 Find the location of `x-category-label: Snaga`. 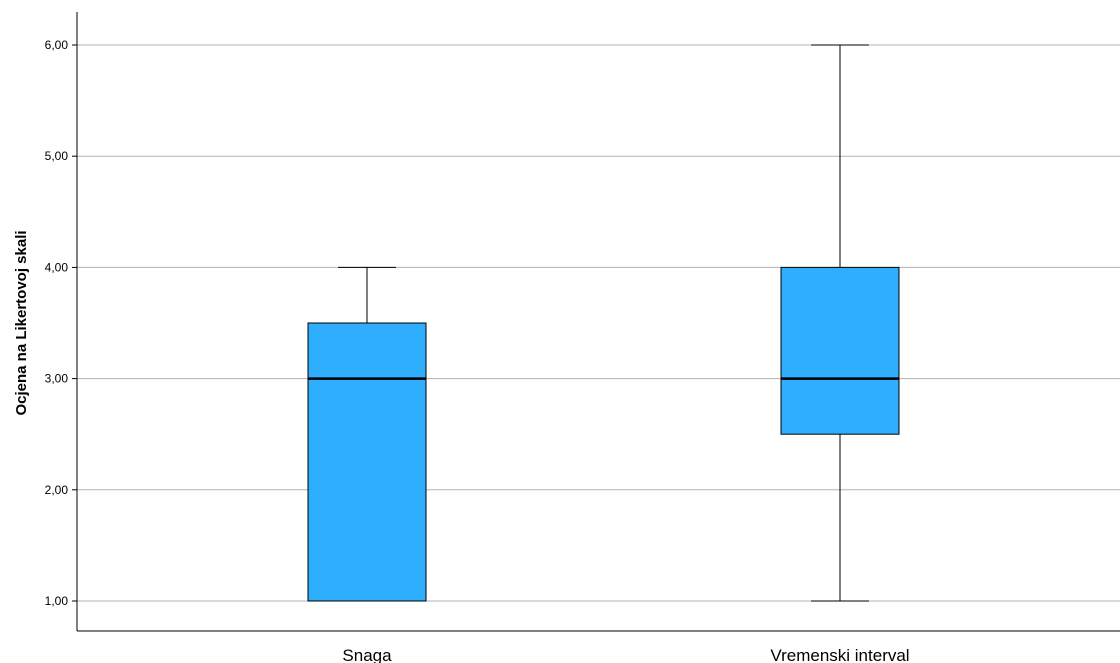

x-category-label: Snaga is located at coordinates (367, 654).